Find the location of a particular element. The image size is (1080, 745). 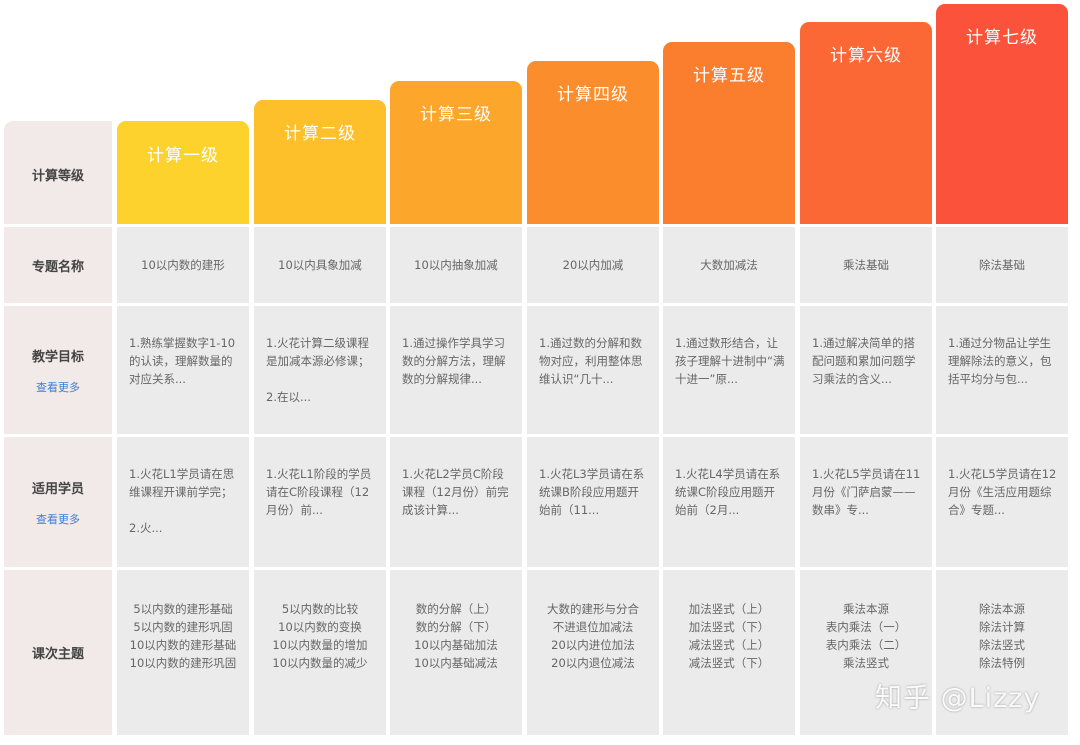

lesson-item: 加法竖式（下） is located at coordinates (729, 627).